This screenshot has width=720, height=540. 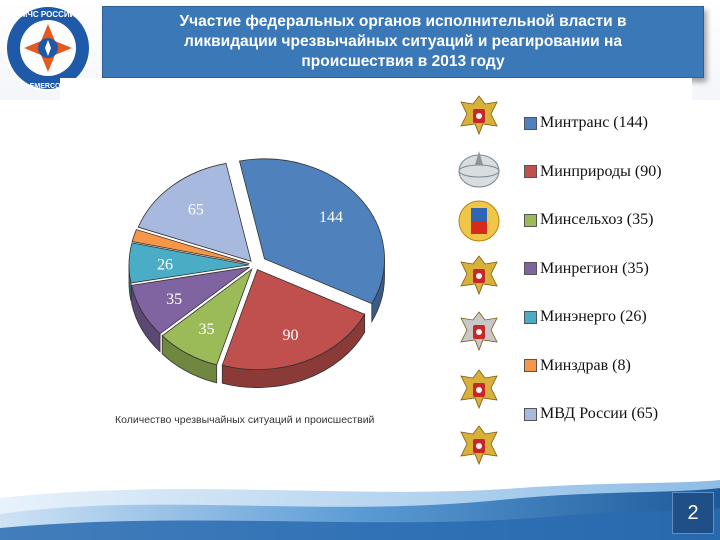 I want to click on sun-emblem-icon, so click(x=479, y=221).